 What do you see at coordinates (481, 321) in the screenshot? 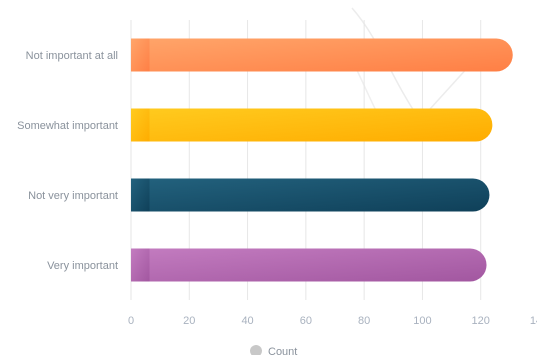
I see `x-tick-label: 120` at bounding box center [481, 321].